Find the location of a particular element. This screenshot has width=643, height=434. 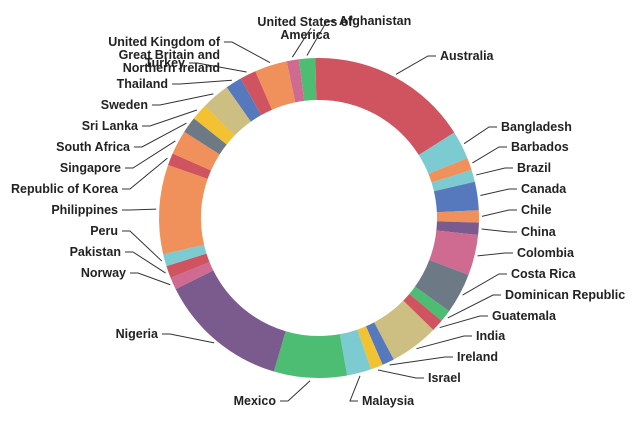

slice-dominican-republic is located at coordinates (429, 303).